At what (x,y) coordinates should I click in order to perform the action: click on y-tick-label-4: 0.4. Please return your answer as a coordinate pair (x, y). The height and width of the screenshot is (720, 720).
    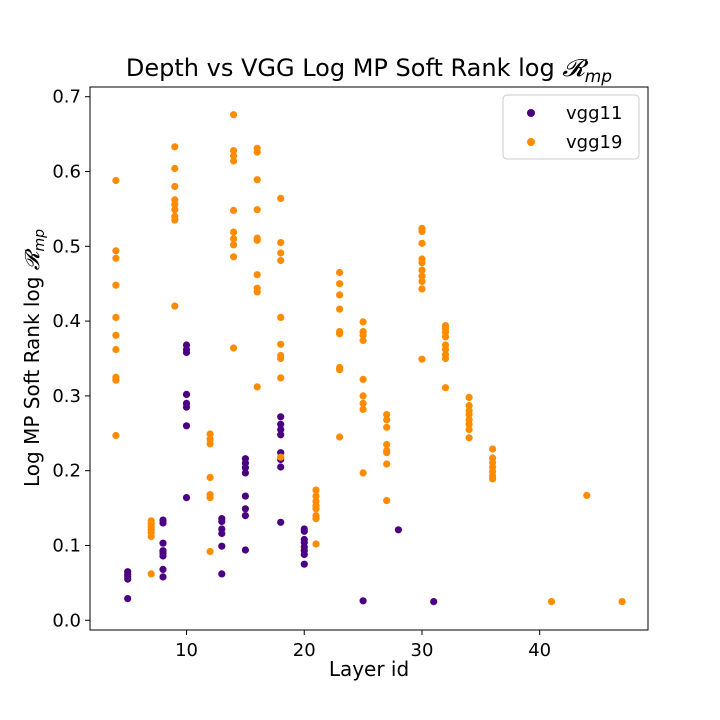
    Looking at the image, I should click on (66, 321).